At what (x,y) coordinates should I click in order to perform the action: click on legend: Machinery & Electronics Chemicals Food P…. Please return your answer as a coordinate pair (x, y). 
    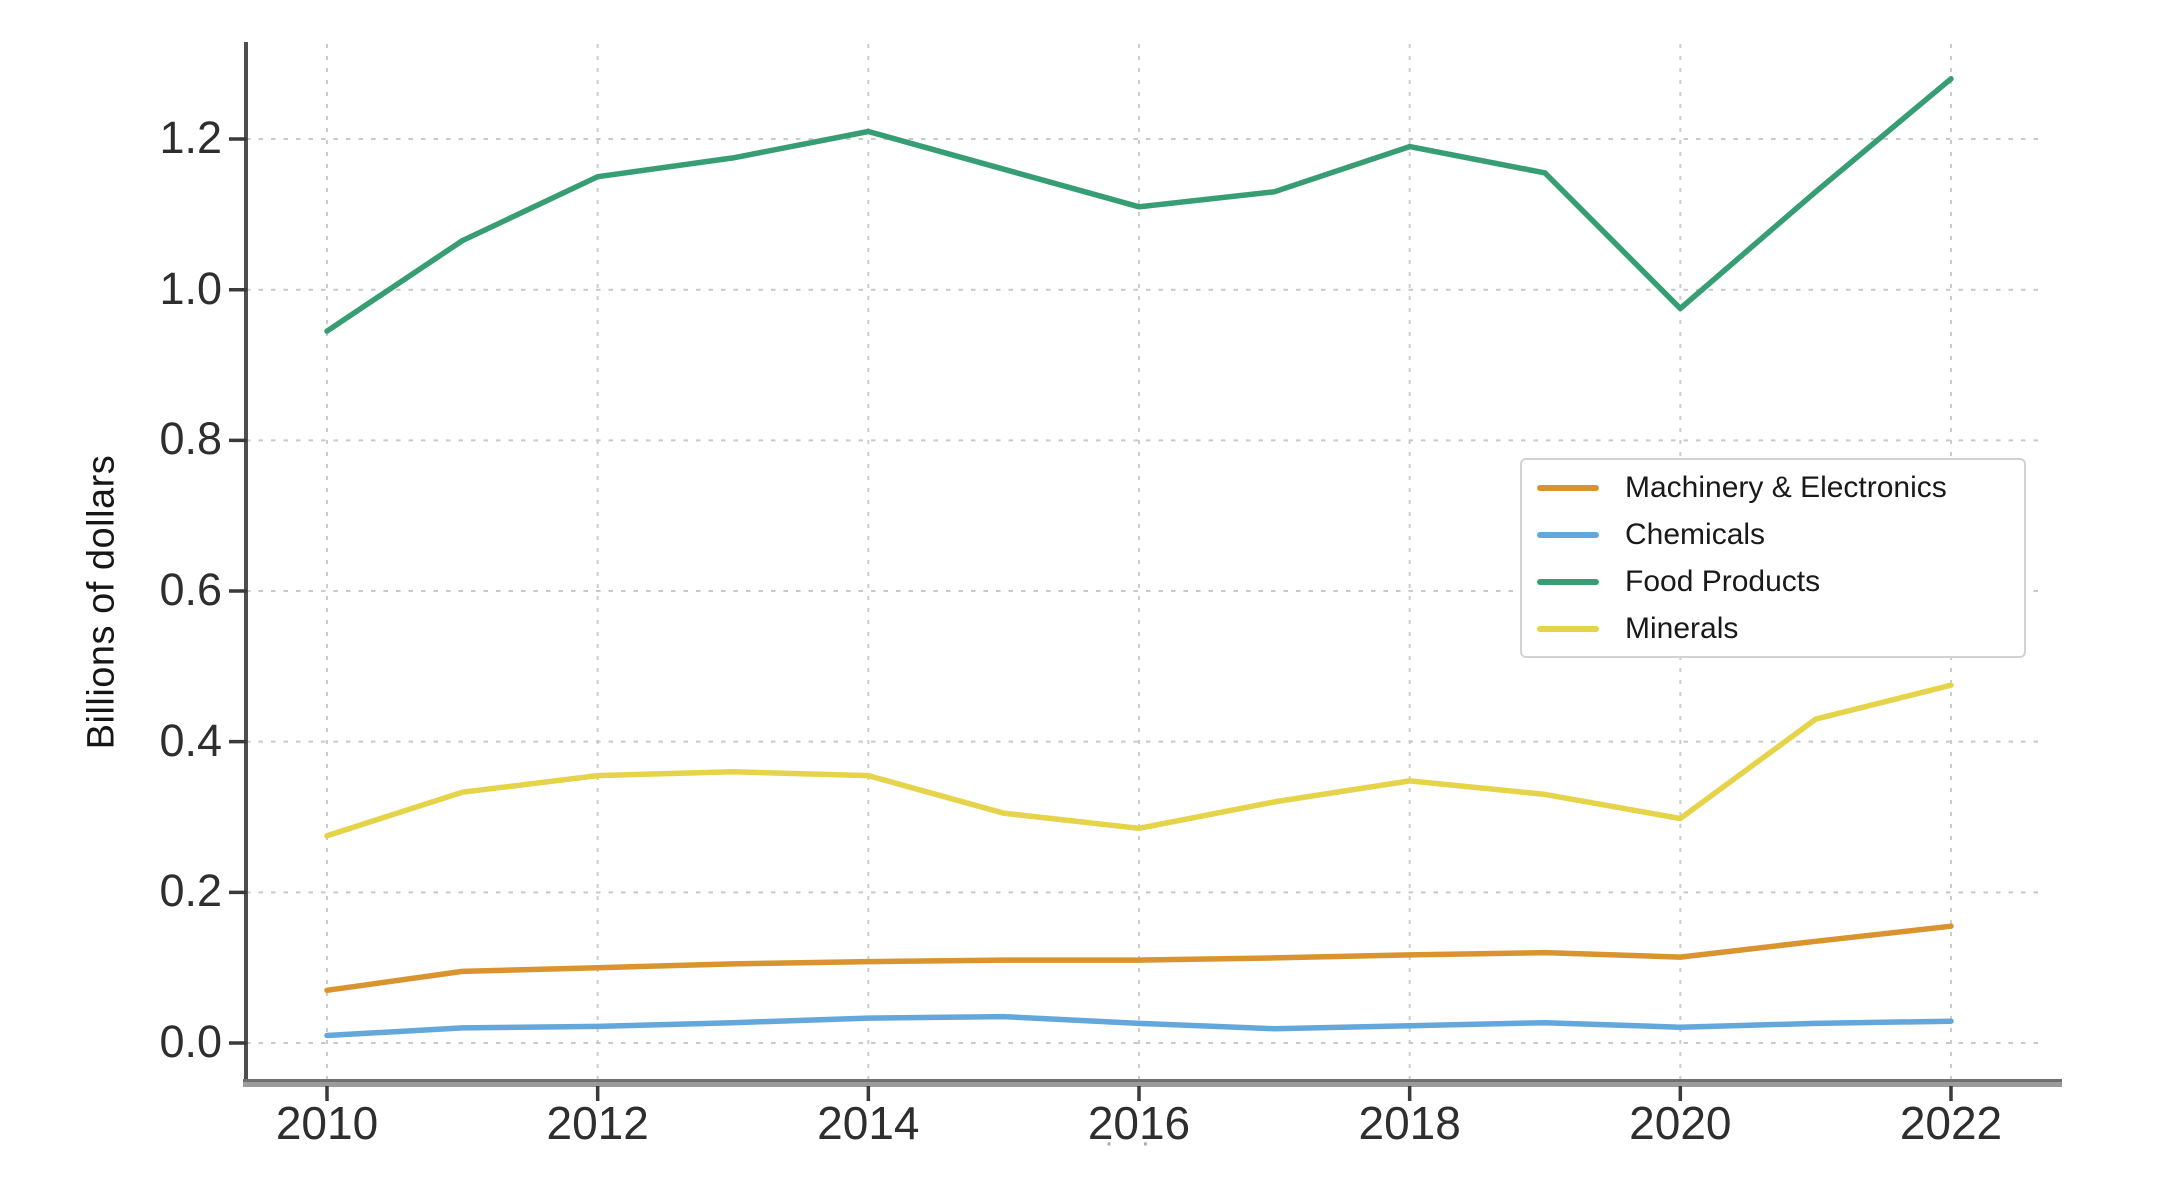
    Looking at the image, I should click on (1773, 558).